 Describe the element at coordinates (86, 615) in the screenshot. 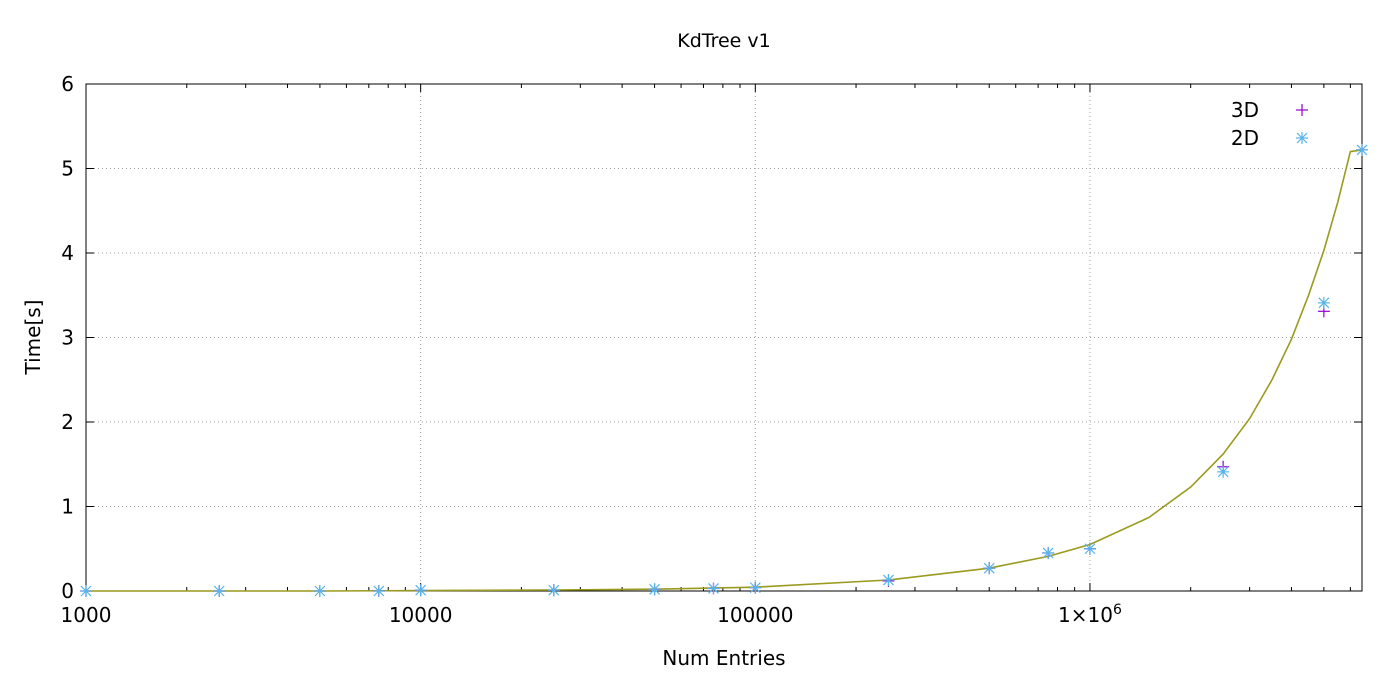

I see `x-tick-label: 1000` at that location.